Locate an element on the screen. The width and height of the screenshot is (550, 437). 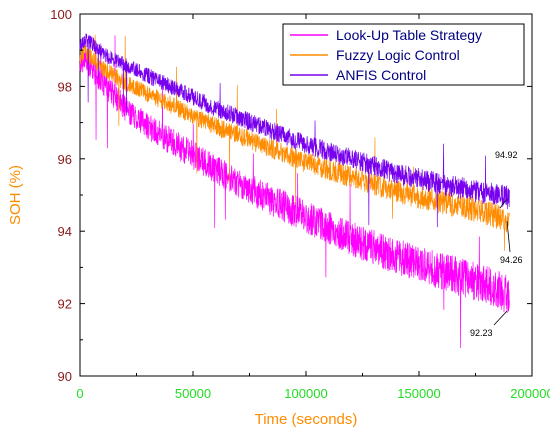
y-tick-label: 90 is located at coordinates (65, 376).